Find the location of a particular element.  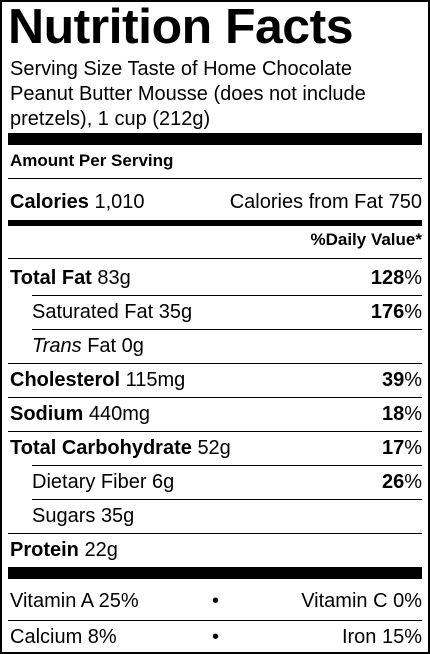

sugars-row: Sugars 35g is located at coordinates (227, 516).